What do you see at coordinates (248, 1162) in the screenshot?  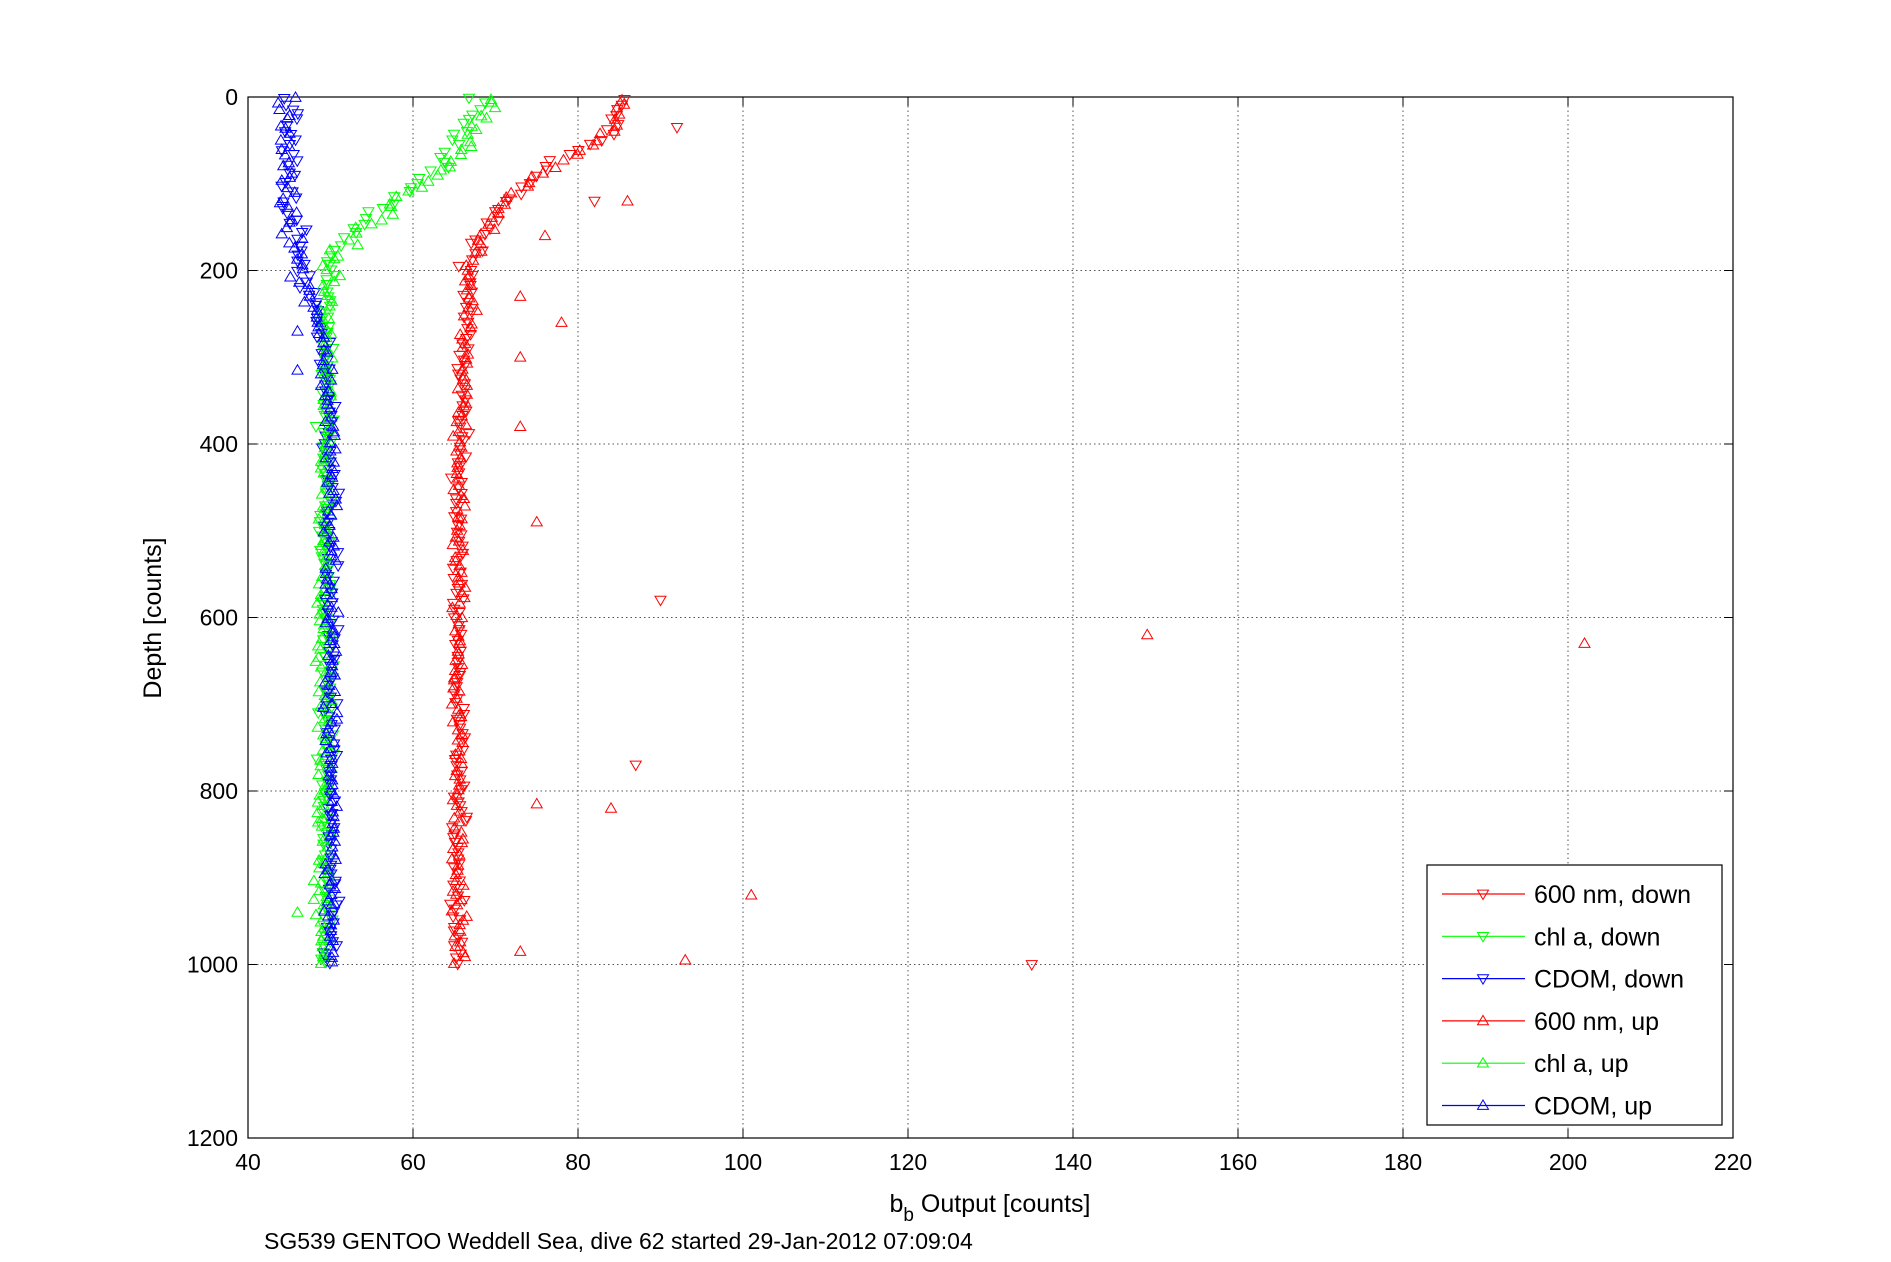 I see `x-tick-label: 40` at bounding box center [248, 1162].